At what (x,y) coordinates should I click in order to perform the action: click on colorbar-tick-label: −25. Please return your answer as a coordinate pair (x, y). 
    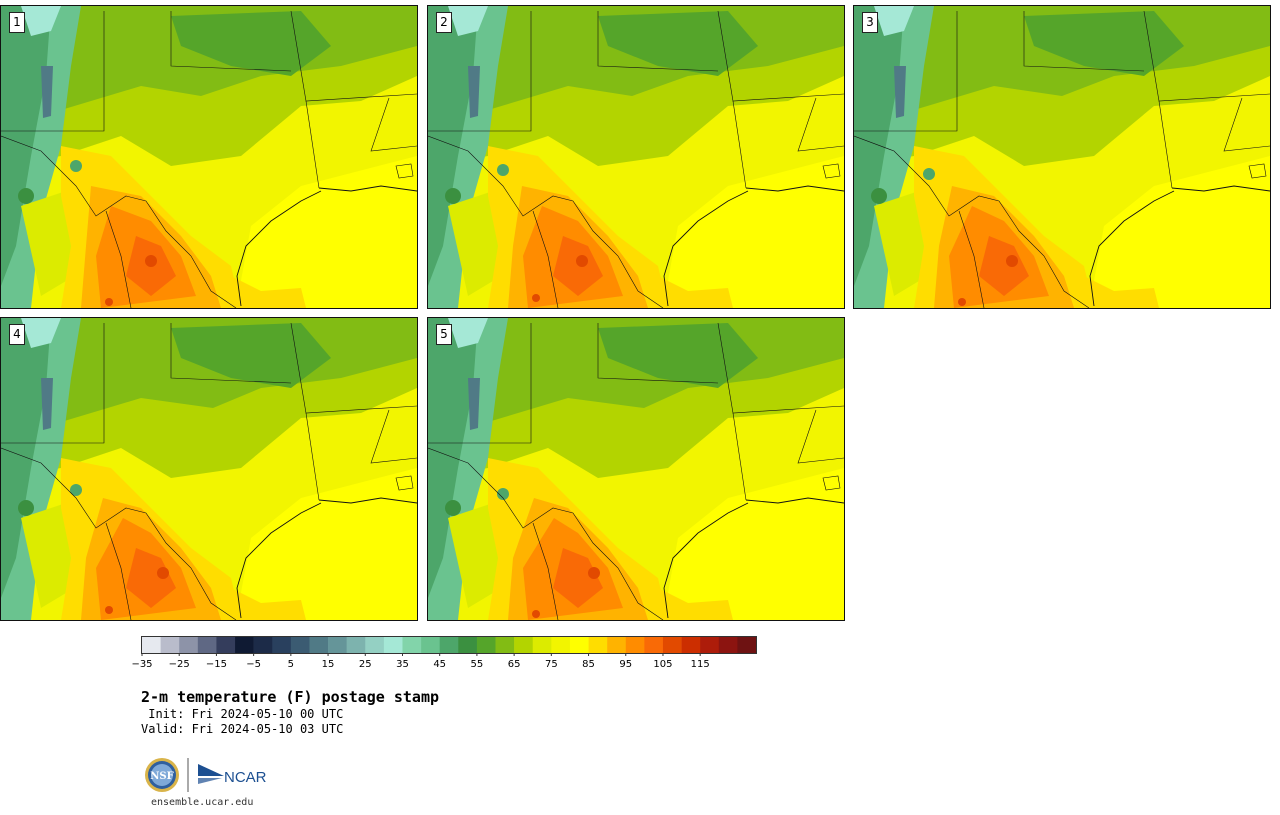
    Looking at the image, I should click on (179, 664).